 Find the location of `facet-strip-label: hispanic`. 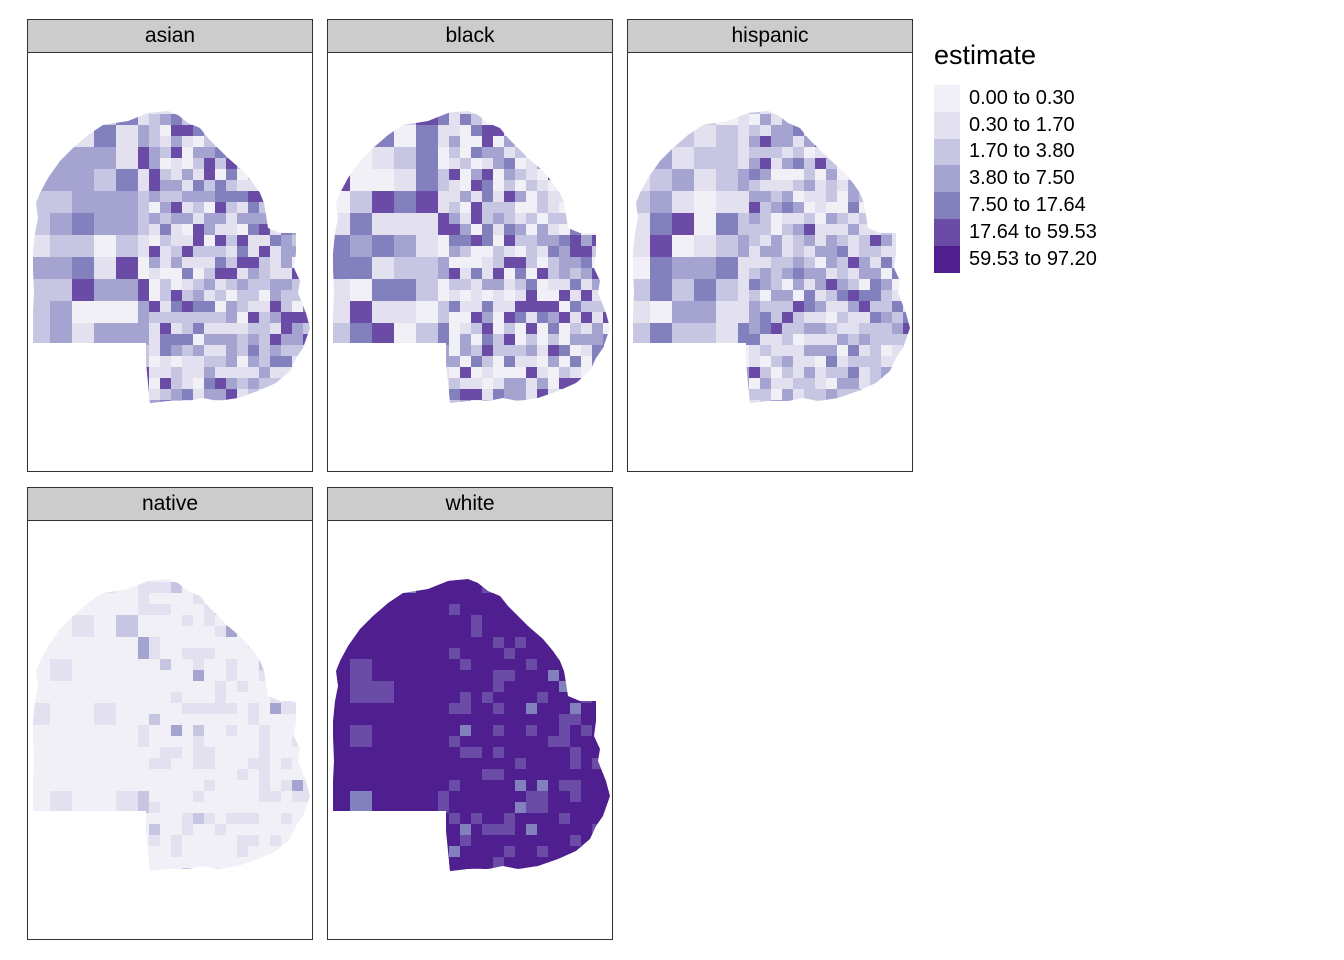

facet-strip-label: hispanic is located at coordinates (770, 36).